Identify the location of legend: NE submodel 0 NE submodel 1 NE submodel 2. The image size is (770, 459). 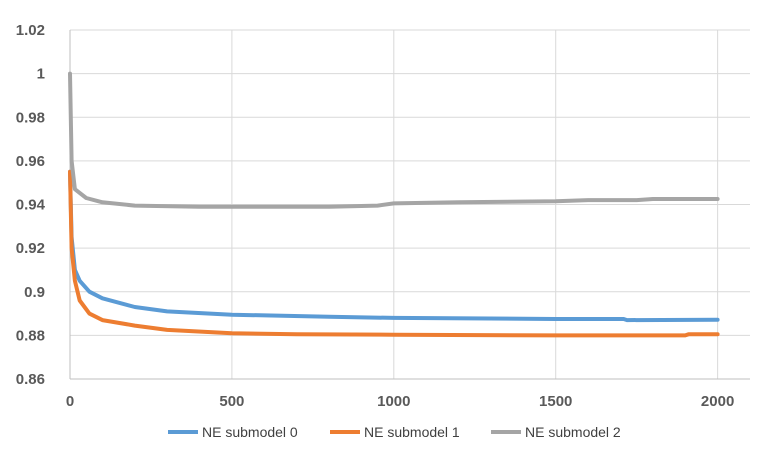
(394, 432).